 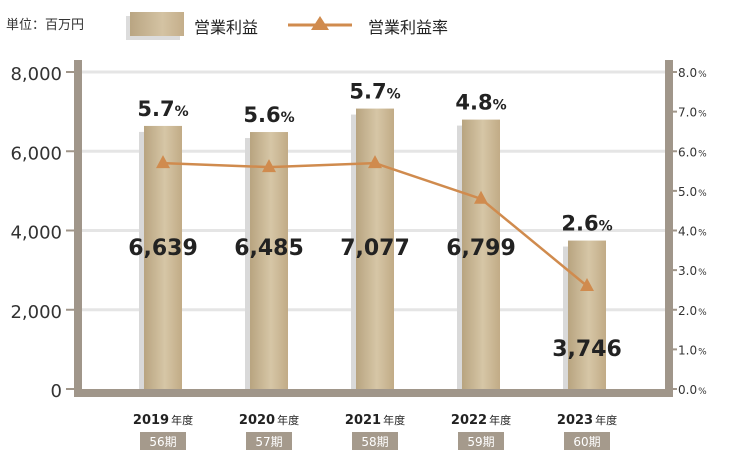 What do you see at coordinates (163, 248) in the screenshot?
I see `bar-value-label: 6,639` at bounding box center [163, 248].